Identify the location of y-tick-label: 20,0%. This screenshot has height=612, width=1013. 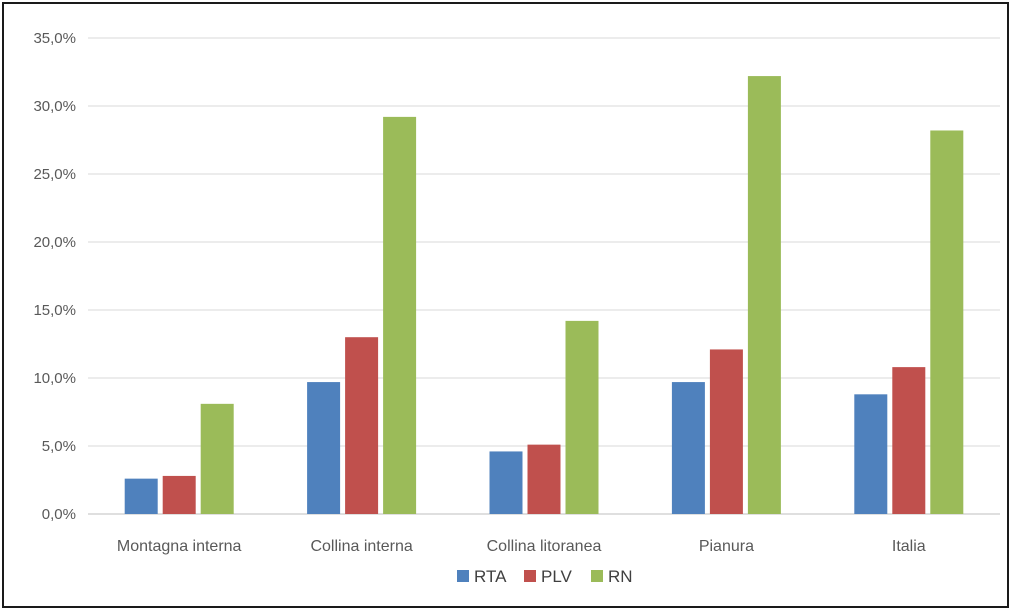
(54, 242).